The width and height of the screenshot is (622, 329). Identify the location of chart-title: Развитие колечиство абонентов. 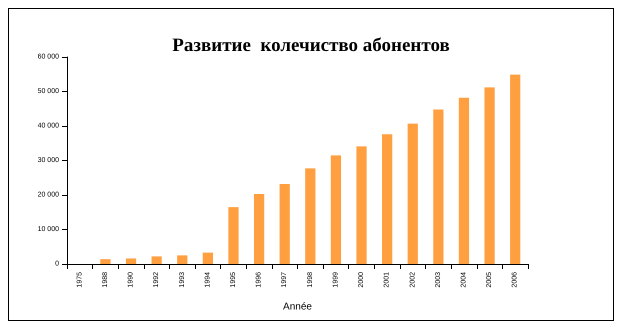
(311, 45).